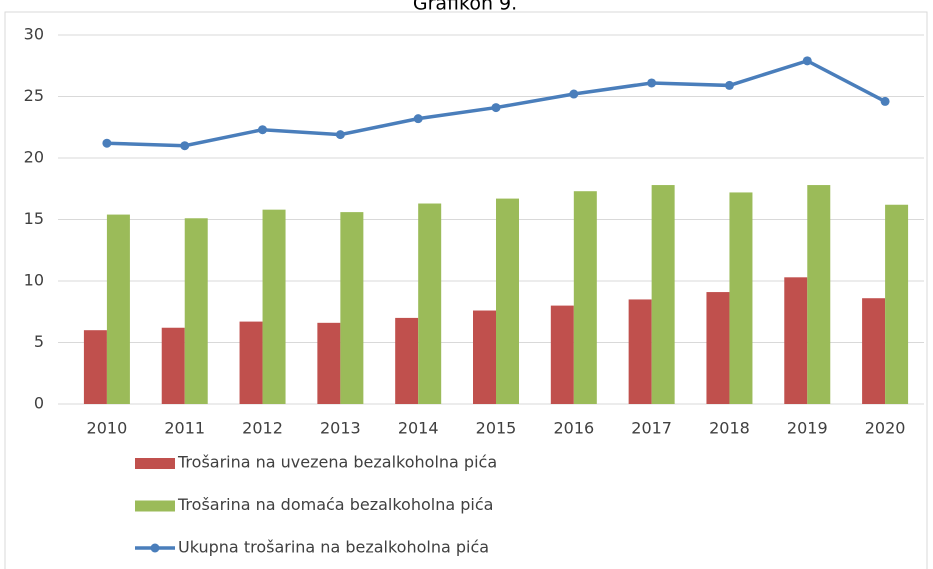 The height and width of the screenshot is (569, 933). I want to click on x-tick-label: 2018, so click(729, 428).